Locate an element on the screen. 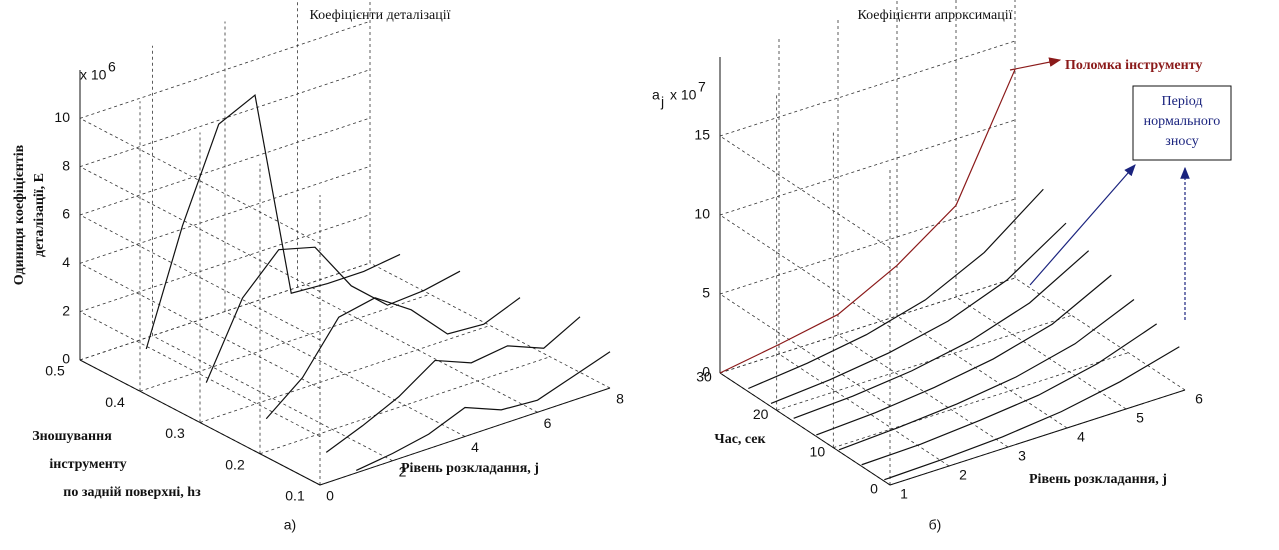 The height and width of the screenshot is (550, 1279). y-tick-label: 0.5 is located at coordinates (55, 371).